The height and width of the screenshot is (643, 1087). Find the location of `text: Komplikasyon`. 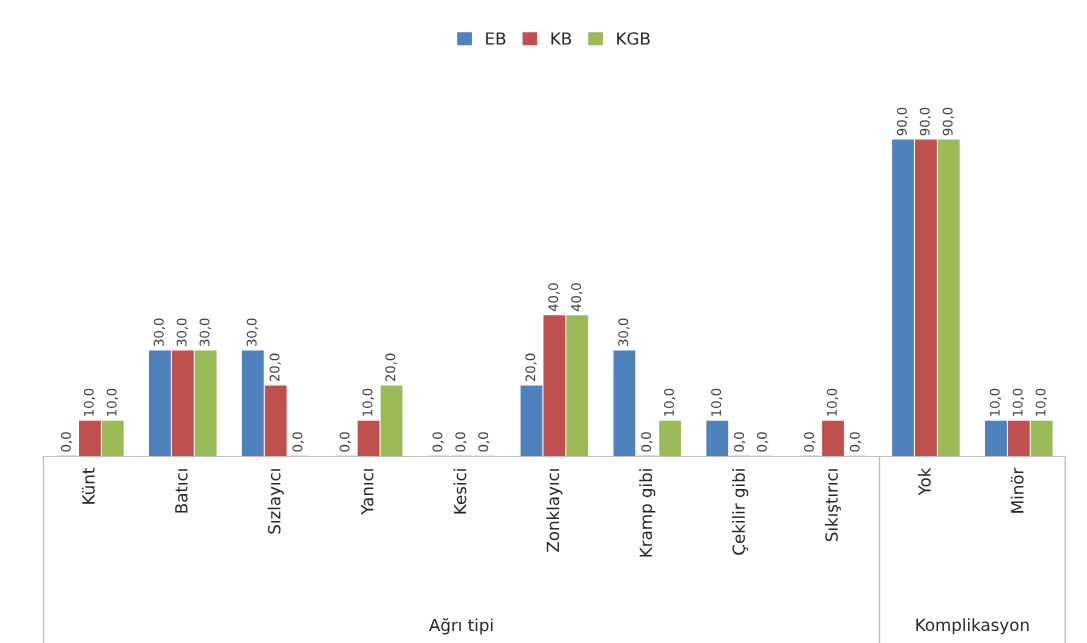

text: Komplikasyon is located at coordinates (972, 626).